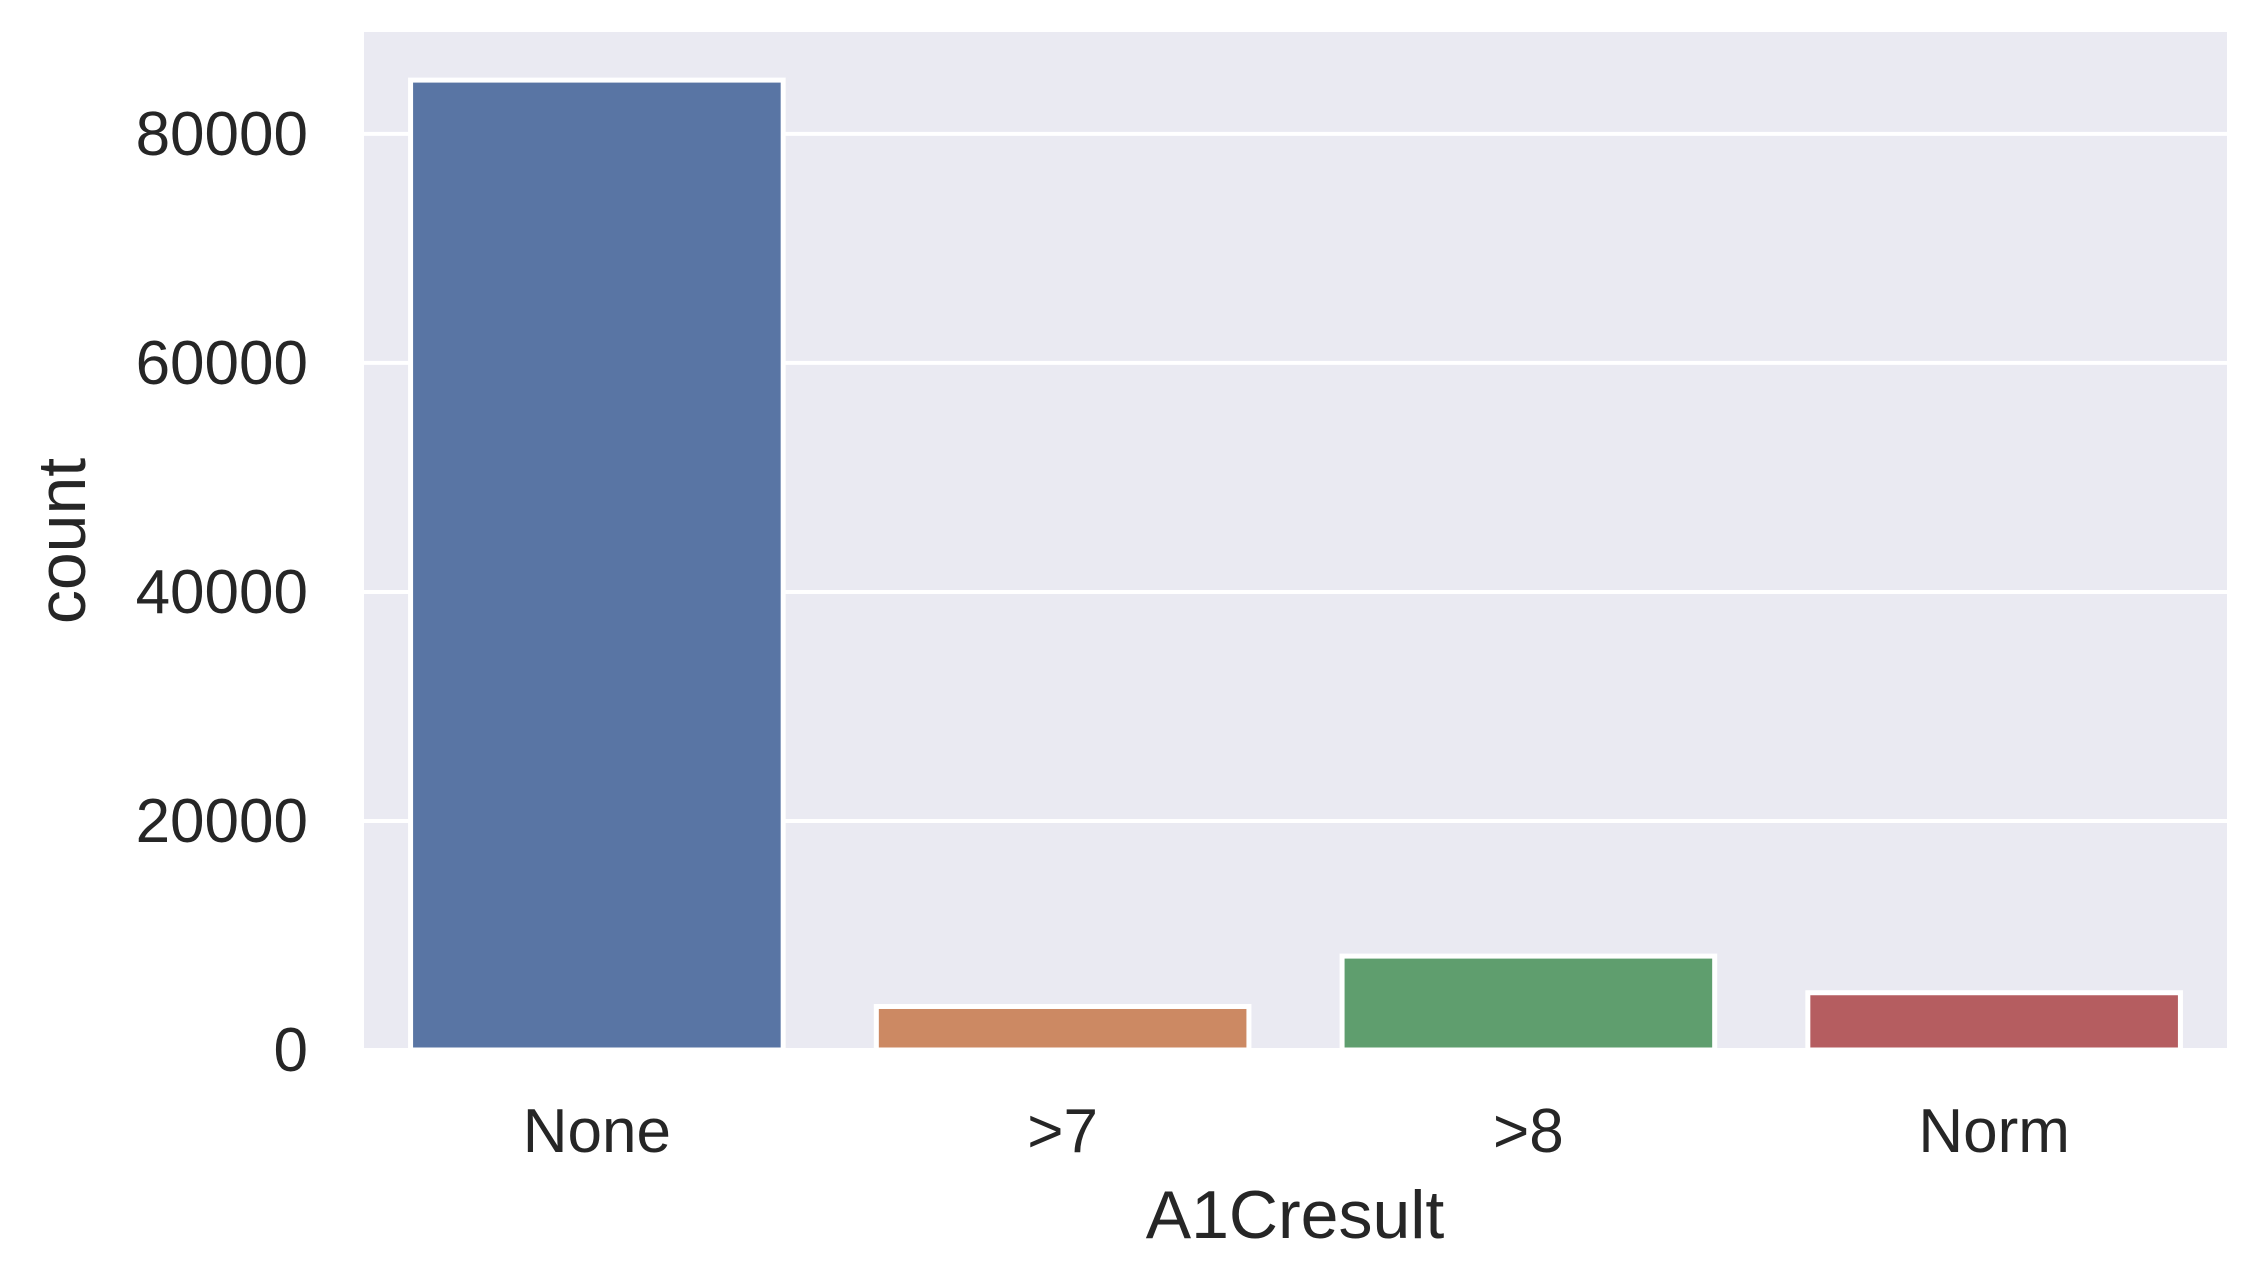 Image resolution: width=2249 pixels, height=1281 pixels. Describe the element at coordinates (1296, 1131) in the screenshot. I see `x-tick-labels: None >7 >8 Norm` at that location.